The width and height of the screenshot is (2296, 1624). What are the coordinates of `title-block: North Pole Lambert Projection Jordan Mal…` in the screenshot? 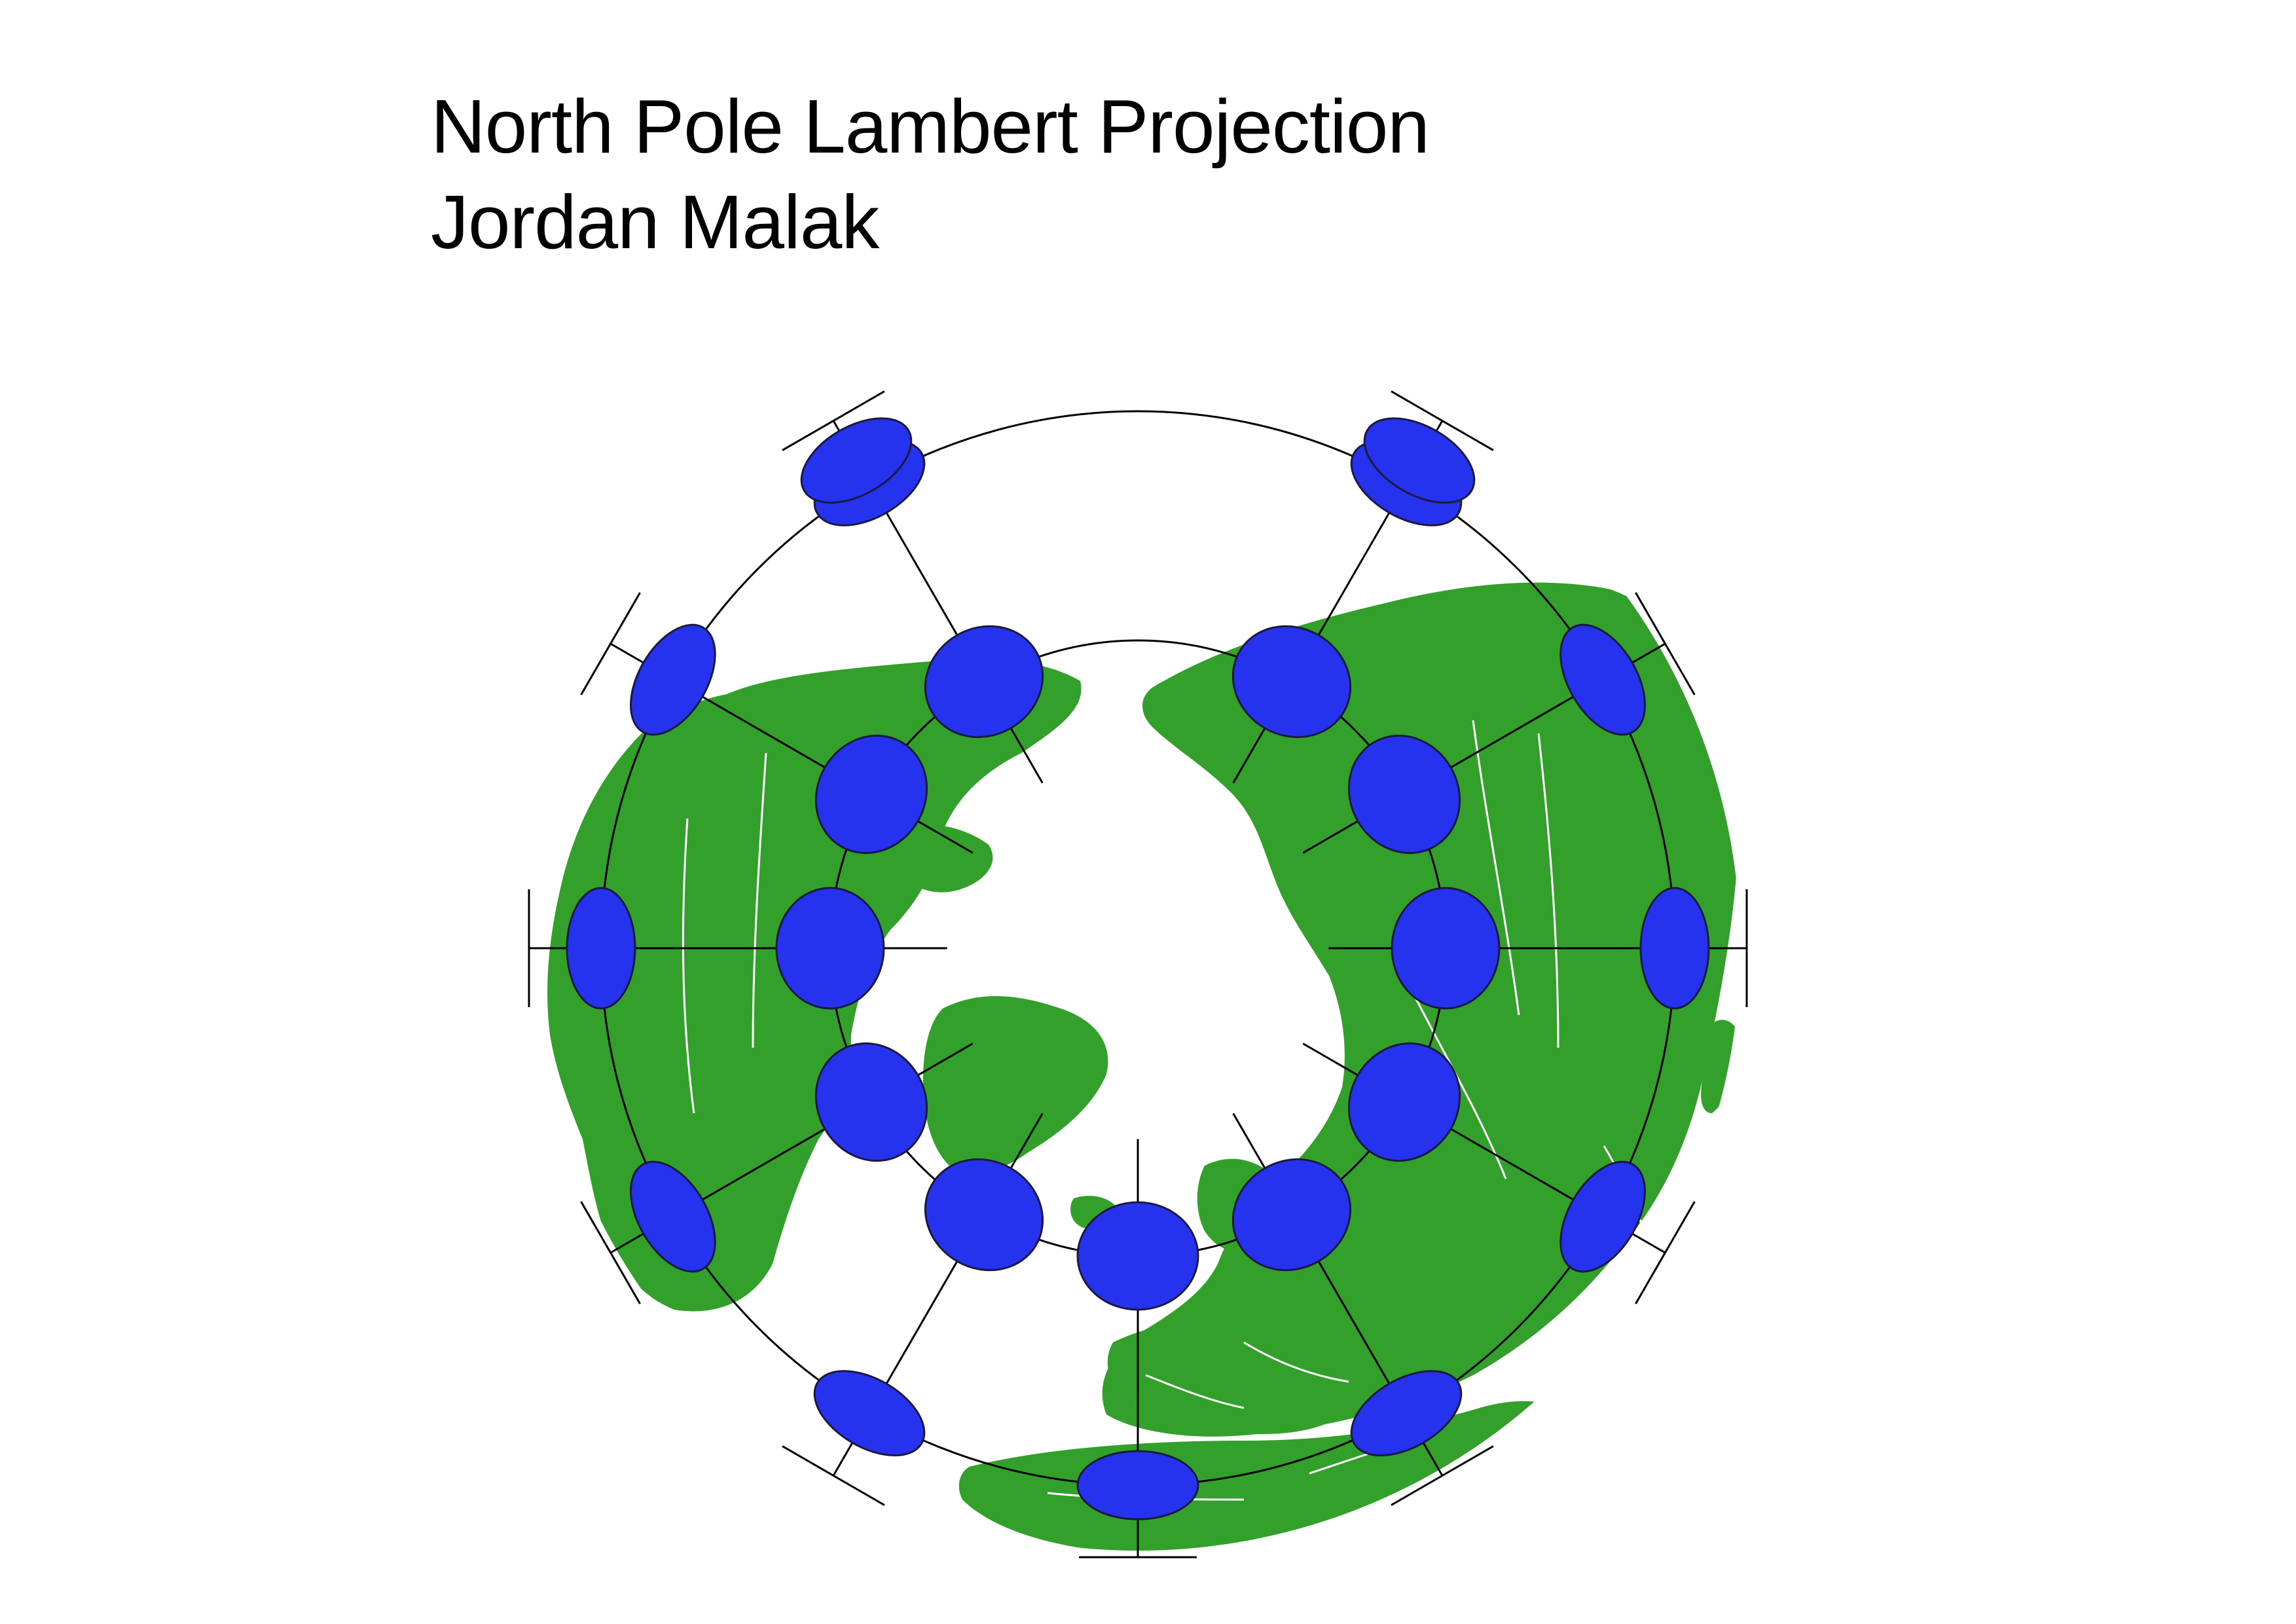 It's located at (930, 174).